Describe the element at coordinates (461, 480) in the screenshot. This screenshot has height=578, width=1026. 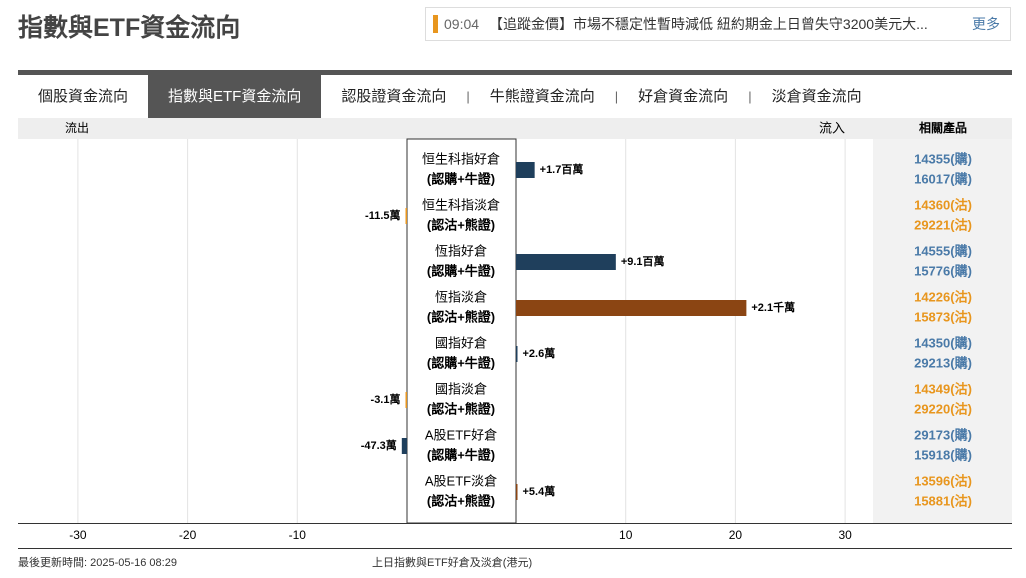
I see `category-label: A股ETF淡倉` at that location.